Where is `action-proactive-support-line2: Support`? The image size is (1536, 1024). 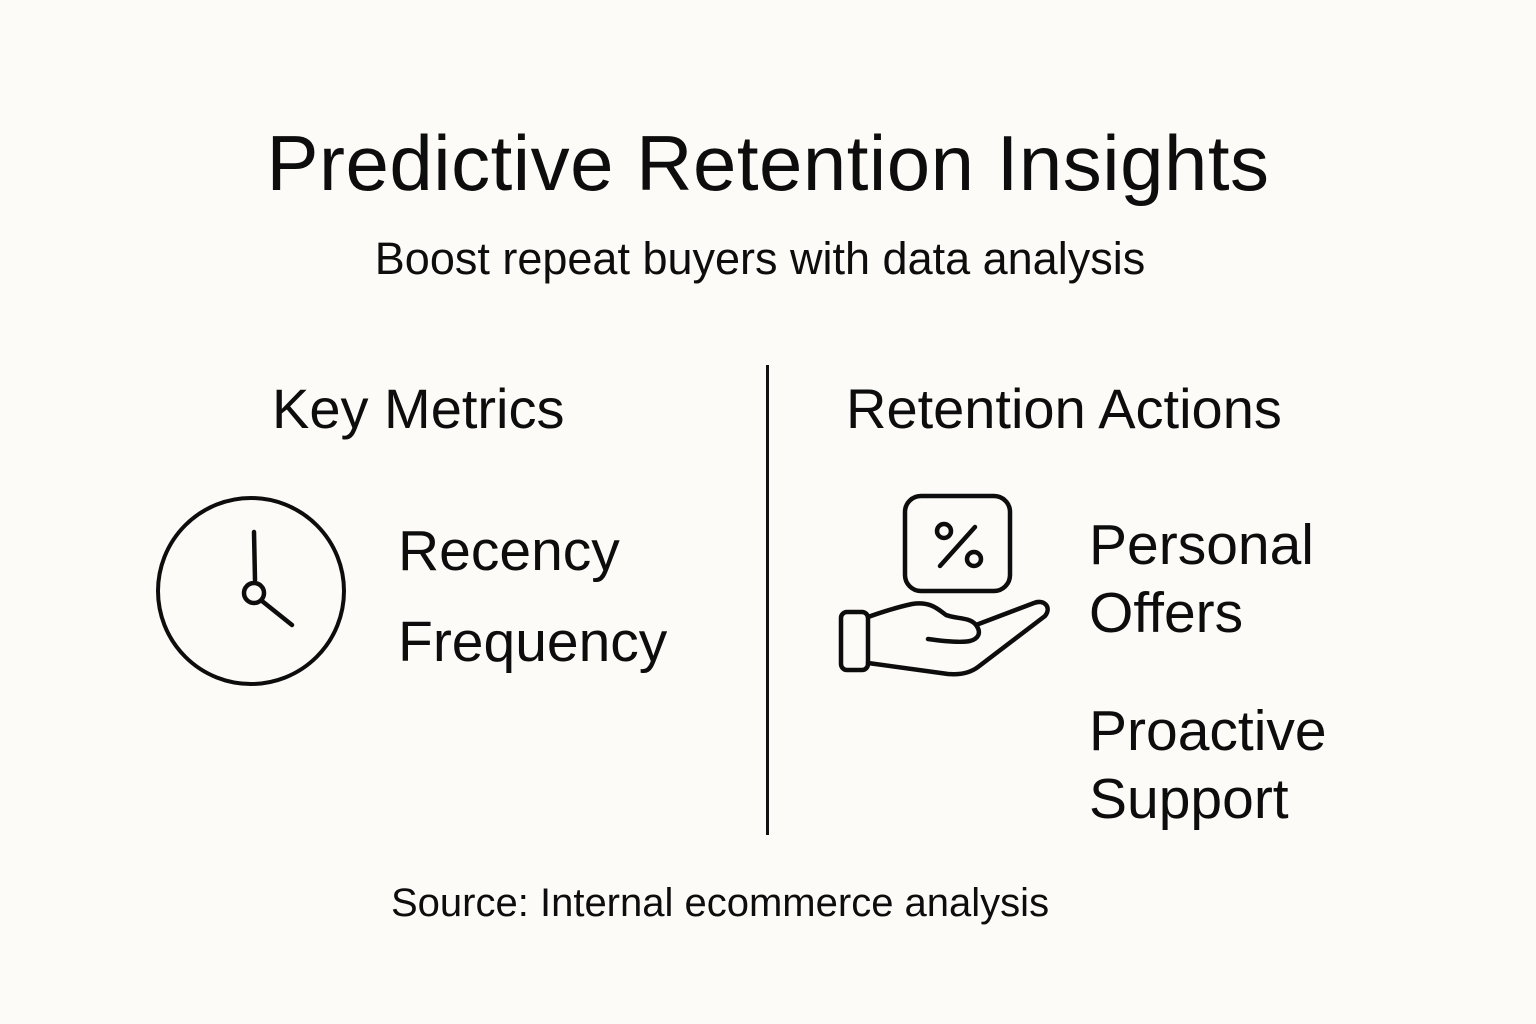
action-proactive-support-line2: Support is located at coordinates (1189, 799).